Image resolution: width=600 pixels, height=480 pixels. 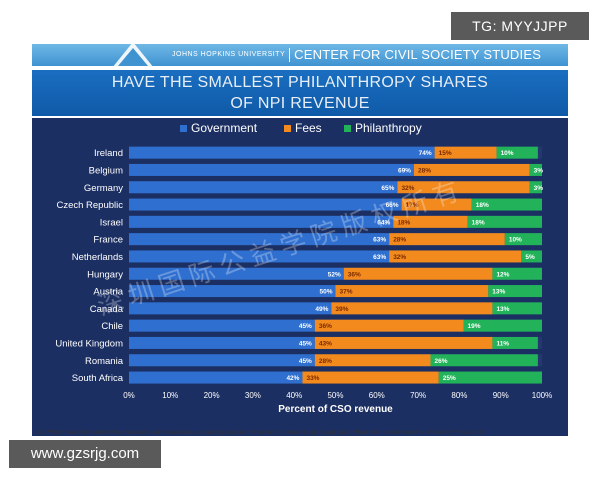 I want to click on watermark-tag: TG: MYYJJPP, so click(x=520, y=26).